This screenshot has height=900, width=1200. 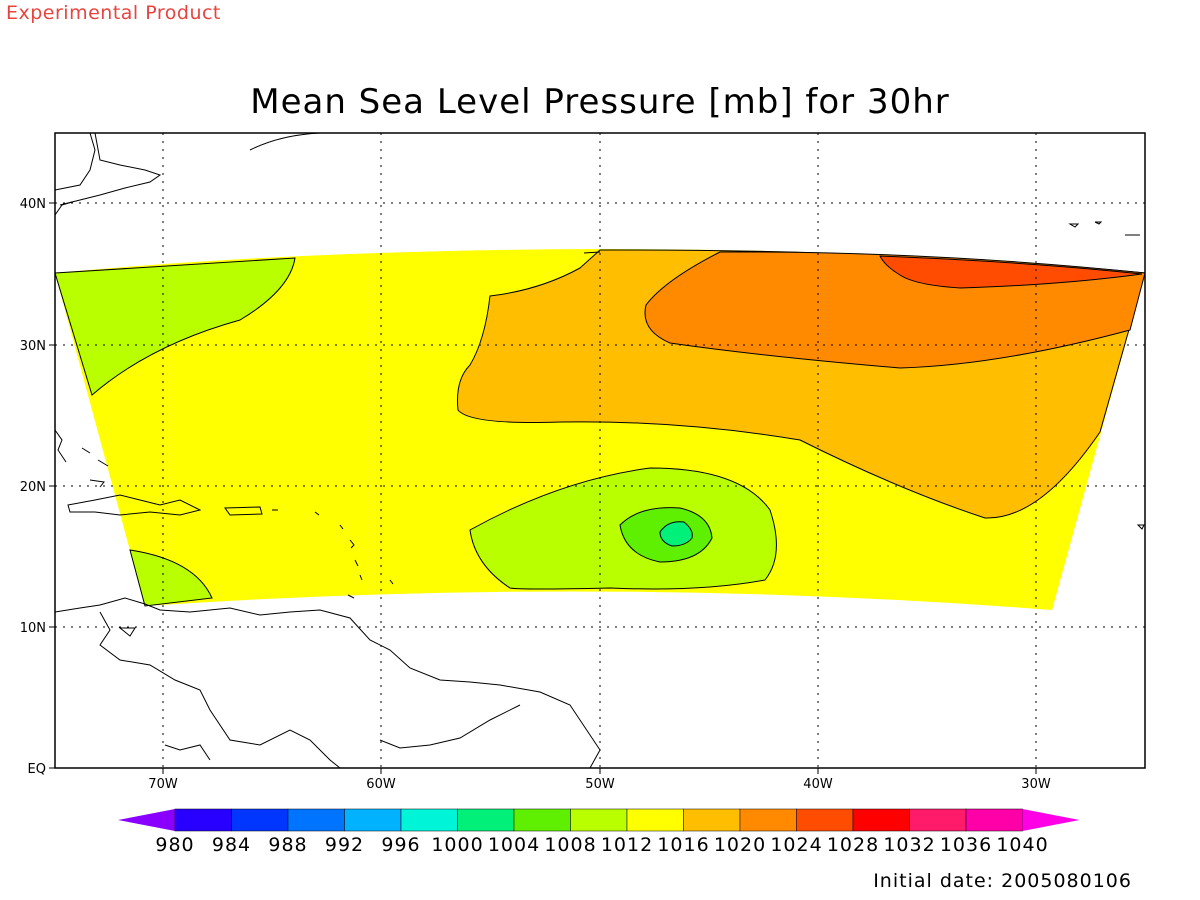 I want to click on colorbar-label: 1036, so click(x=966, y=845).